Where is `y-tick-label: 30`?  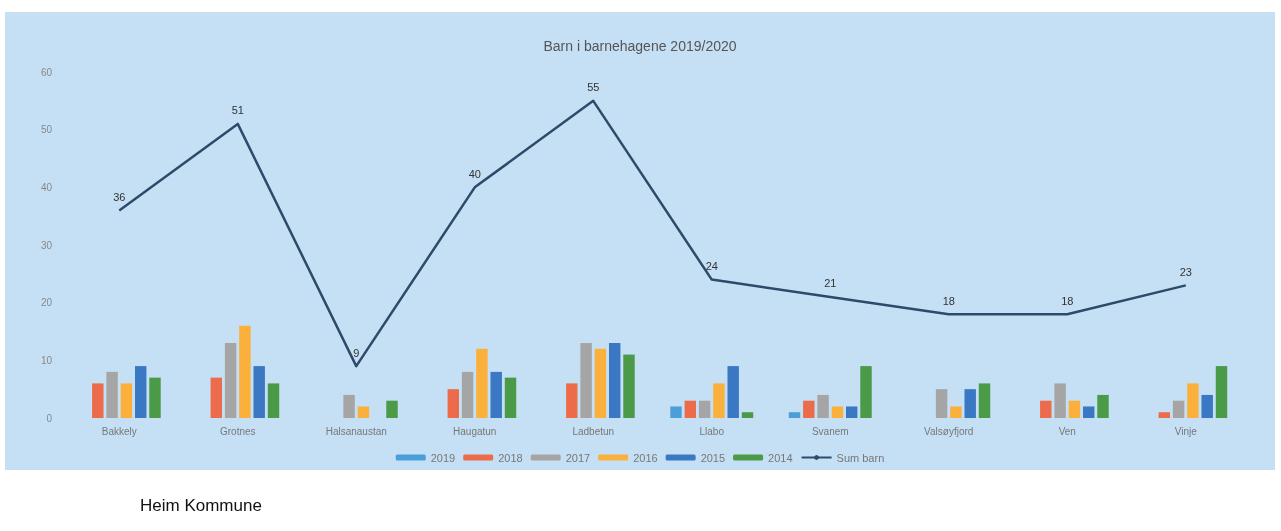
y-tick-label: 30 is located at coordinates (46, 245).